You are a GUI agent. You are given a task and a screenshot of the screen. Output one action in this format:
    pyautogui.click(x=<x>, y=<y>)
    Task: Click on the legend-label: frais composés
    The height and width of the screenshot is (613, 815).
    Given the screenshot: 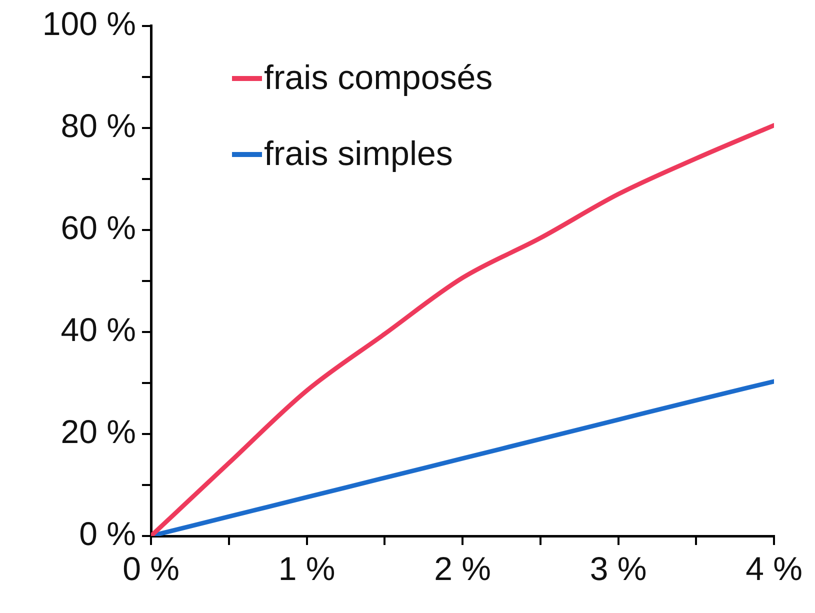 What is the action you would take?
    pyautogui.click(x=378, y=78)
    